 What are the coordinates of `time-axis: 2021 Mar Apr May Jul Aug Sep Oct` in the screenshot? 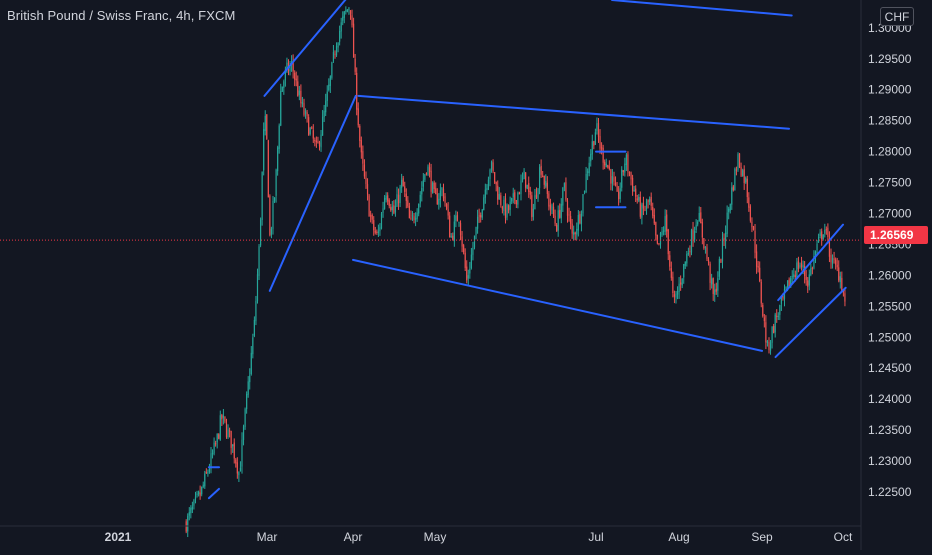 It's located at (479, 537).